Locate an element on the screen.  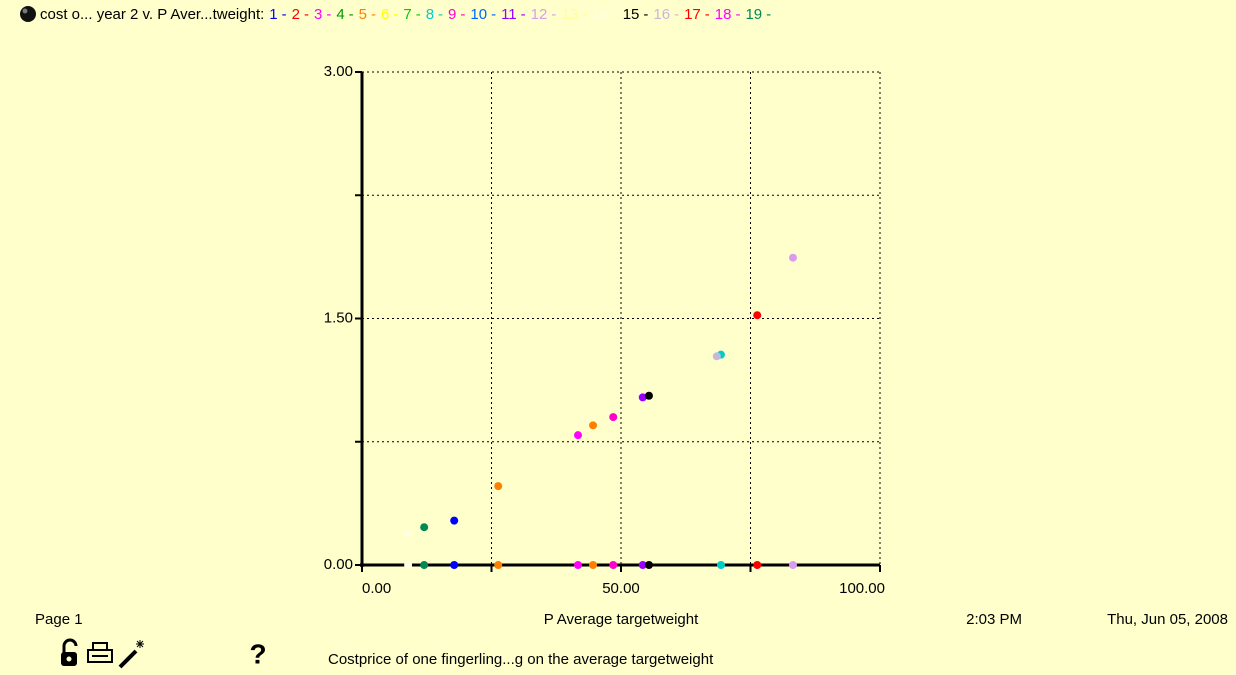
x-tick-label: 0.00 is located at coordinates (376, 588).